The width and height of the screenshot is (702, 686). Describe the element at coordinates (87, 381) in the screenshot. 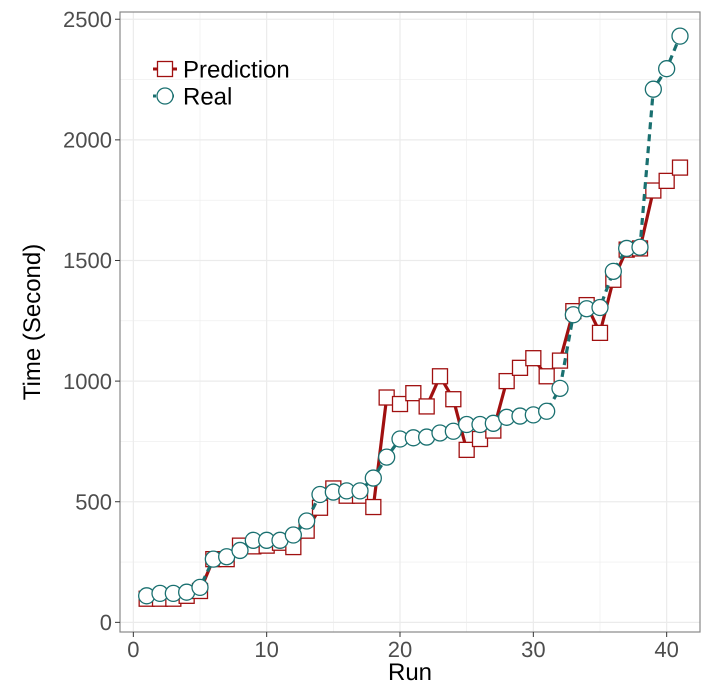

I see `y-tick-label: 1000` at that location.